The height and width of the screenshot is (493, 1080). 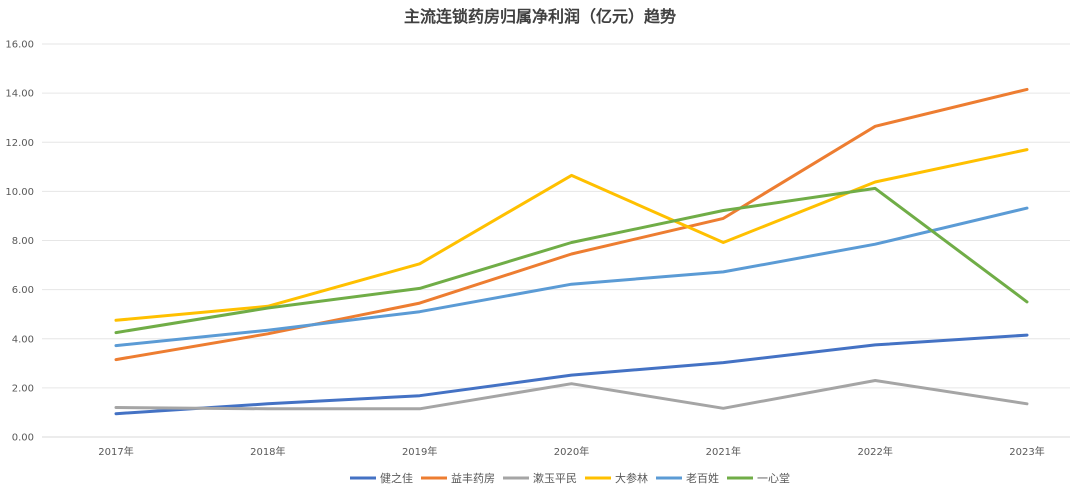 I want to click on legend-item: 大参林, so click(x=616, y=478).